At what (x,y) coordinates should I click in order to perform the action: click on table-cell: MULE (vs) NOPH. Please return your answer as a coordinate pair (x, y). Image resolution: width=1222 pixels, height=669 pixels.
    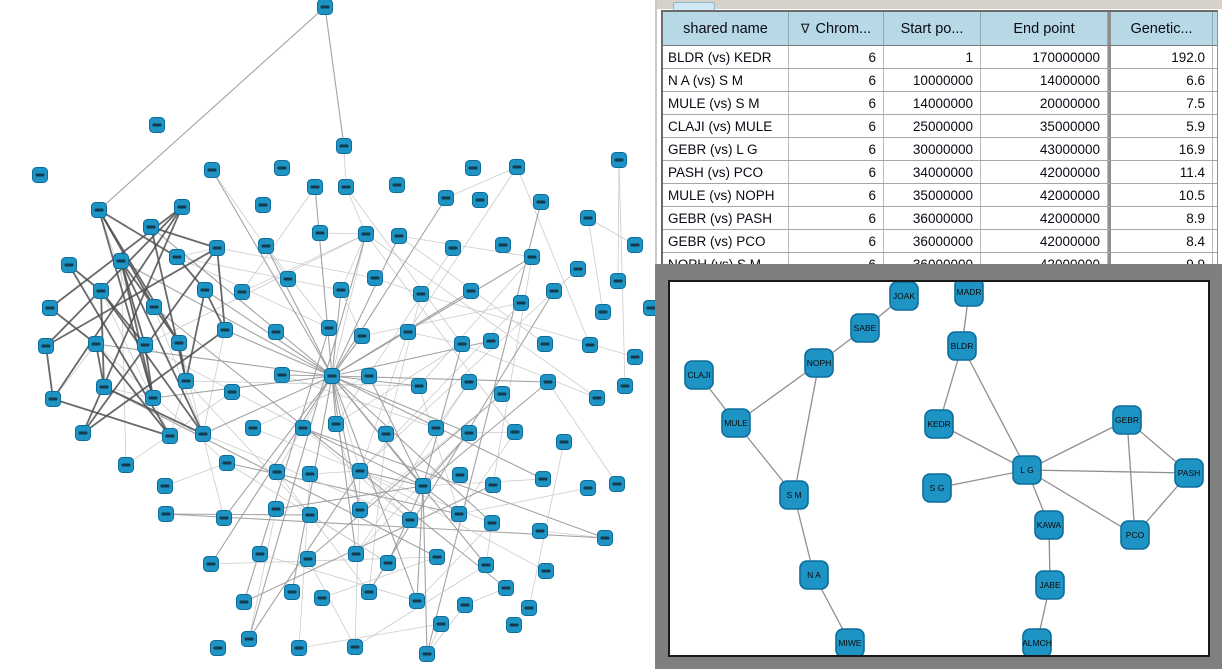
    Looking at the image, I should click on (726, 195).